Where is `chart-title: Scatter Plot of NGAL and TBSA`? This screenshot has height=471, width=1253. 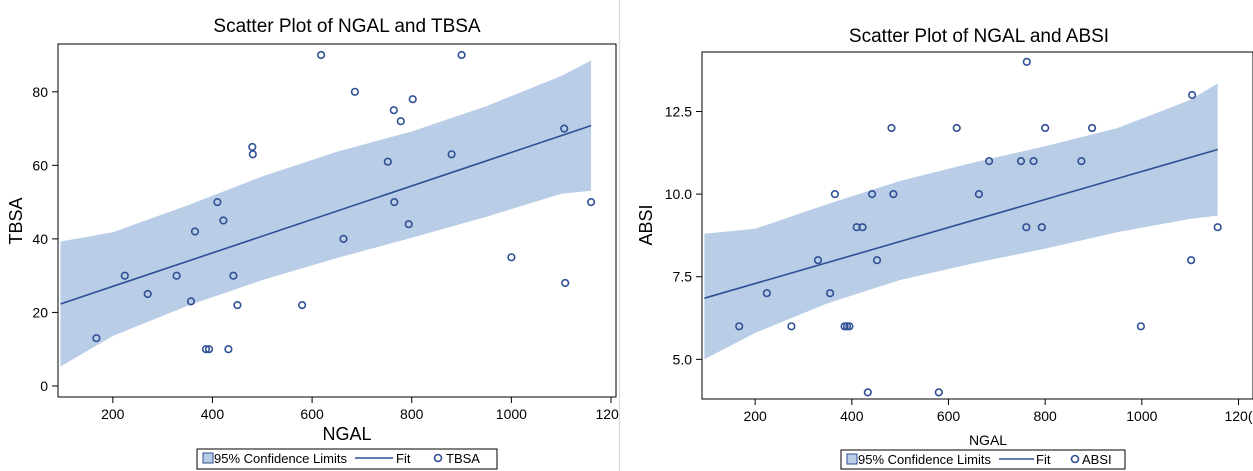 chart-title: Scatter Plot of NGAL and TBSA is located at coordinates (347, 26).